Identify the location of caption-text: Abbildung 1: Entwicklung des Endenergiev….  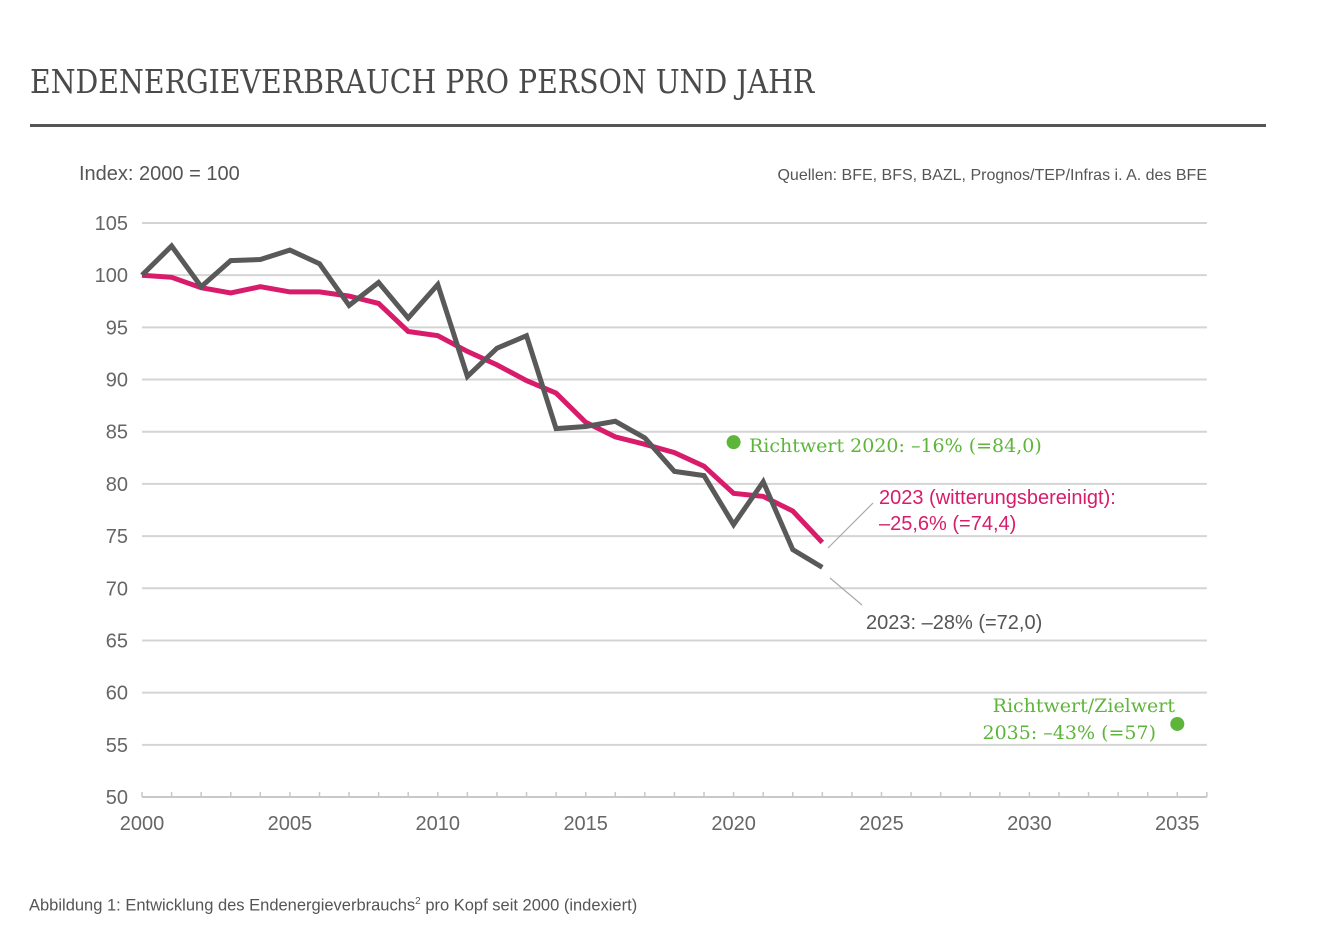
(222, 905).